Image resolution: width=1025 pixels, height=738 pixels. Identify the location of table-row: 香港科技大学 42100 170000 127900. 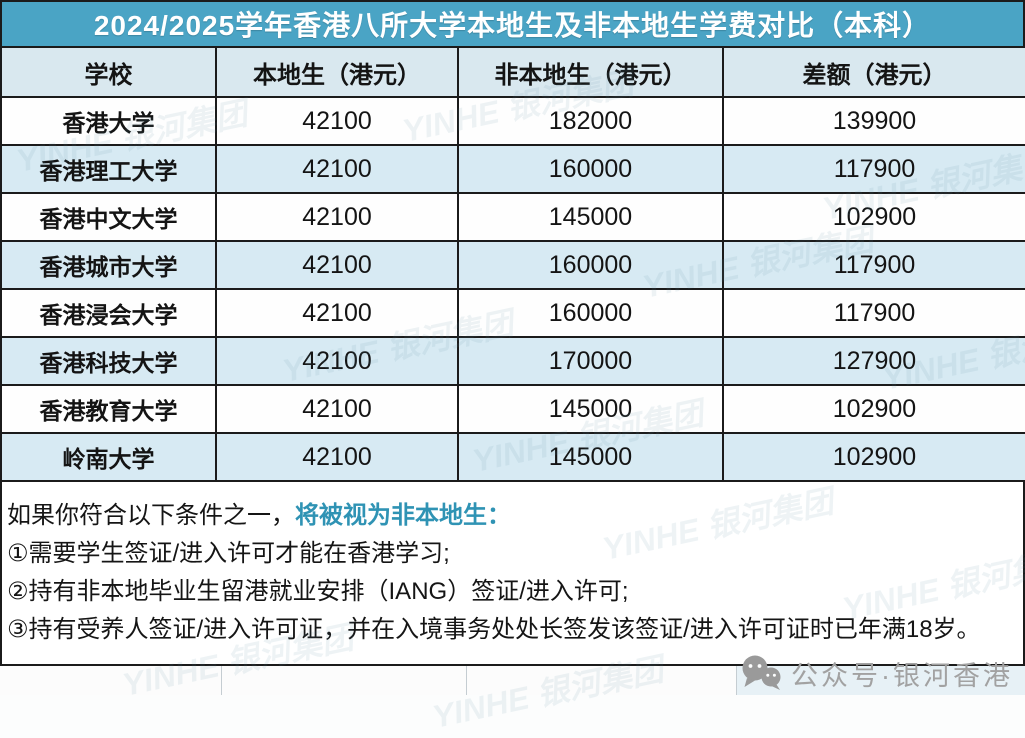
(512, 361).